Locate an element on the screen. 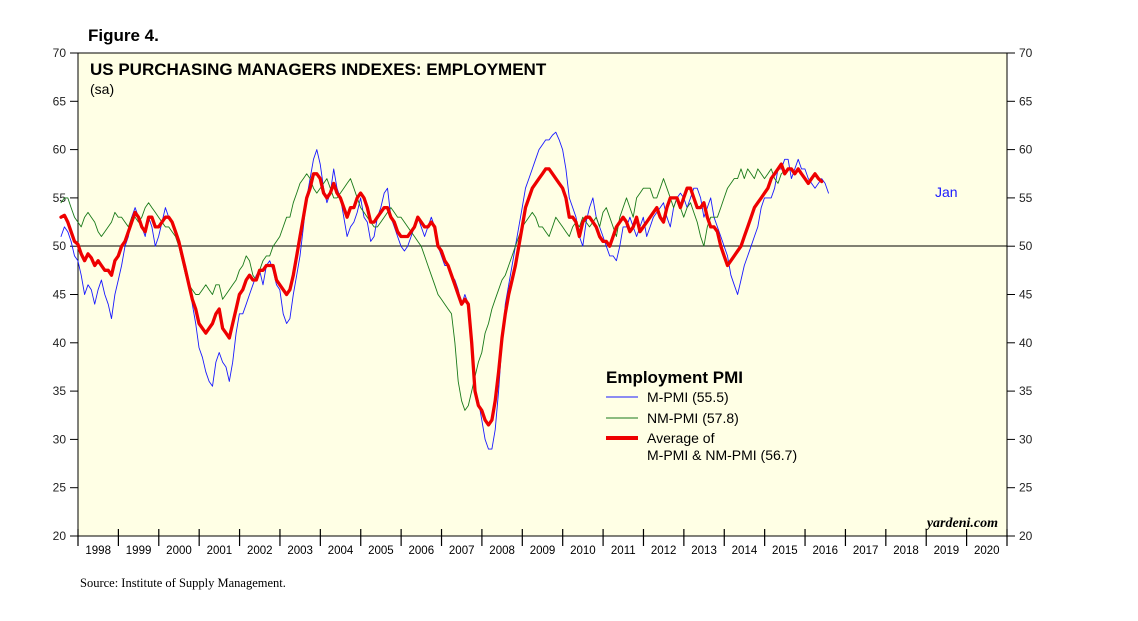  x-tick-label: 1999 is located at coordinates (139, 551).